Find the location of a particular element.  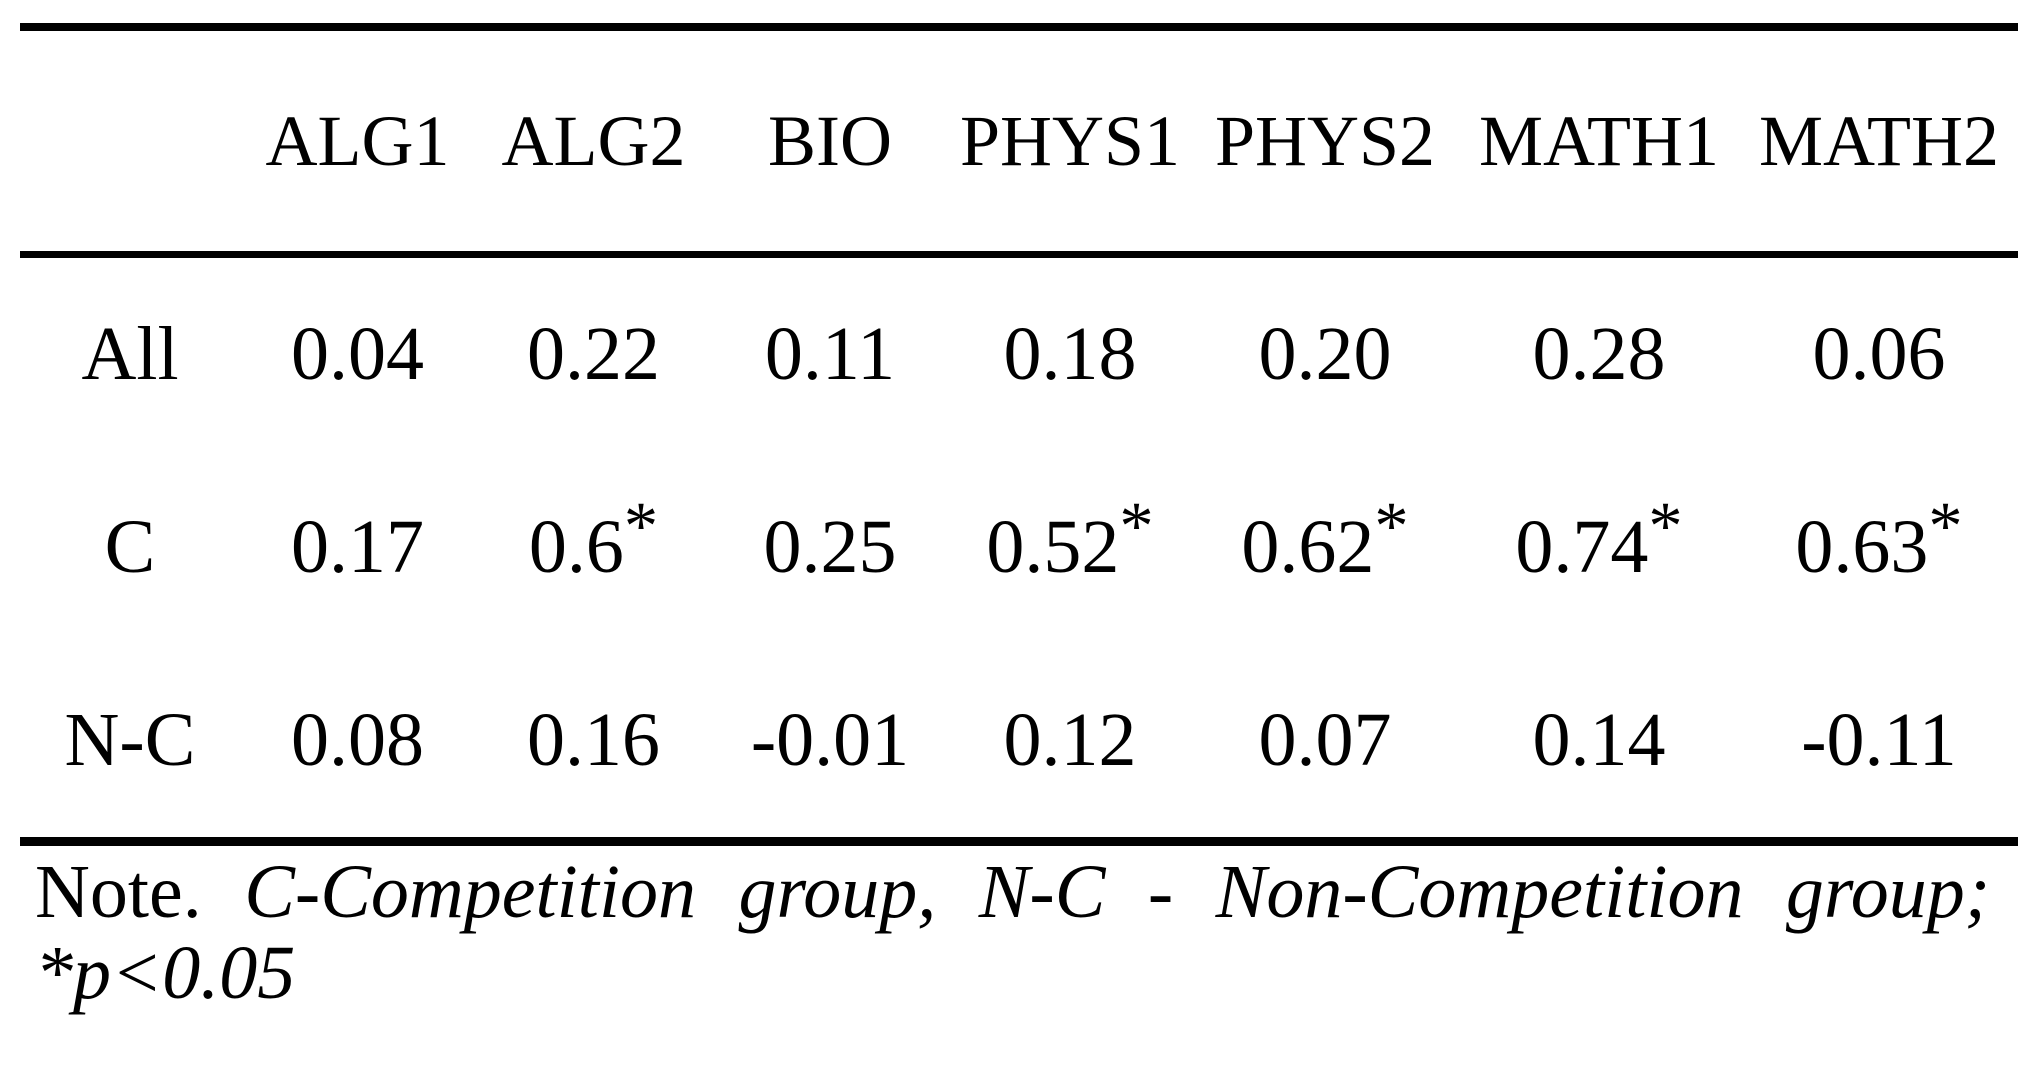

table-cell: 0.08 is located at coordinates (357, 740).